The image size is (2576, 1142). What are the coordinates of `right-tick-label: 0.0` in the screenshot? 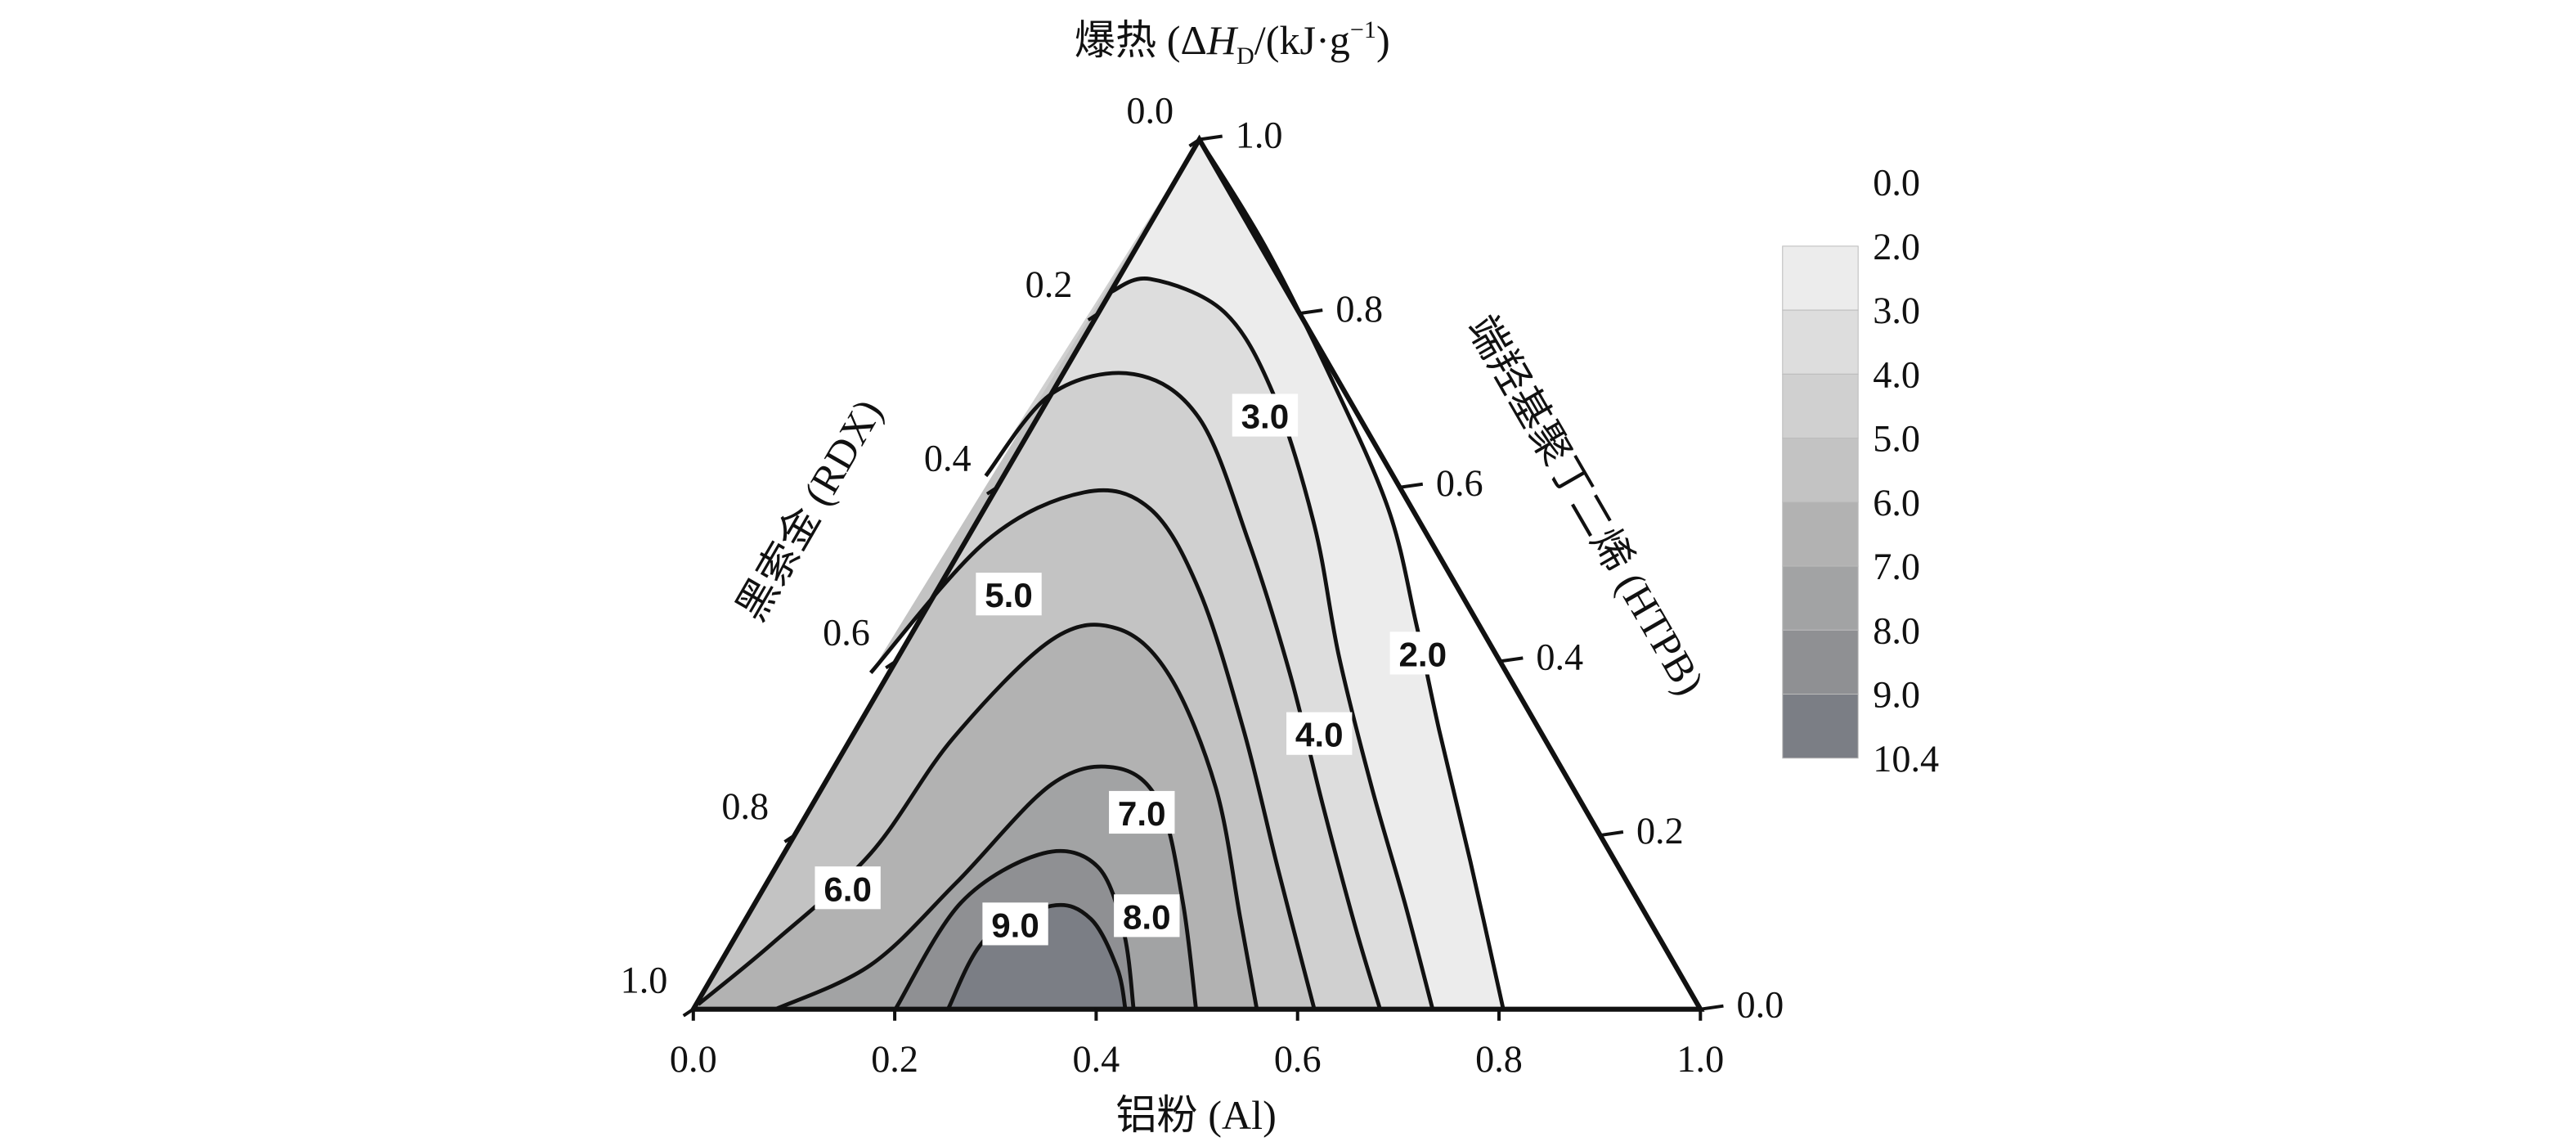 It's located at (1760, 1005).